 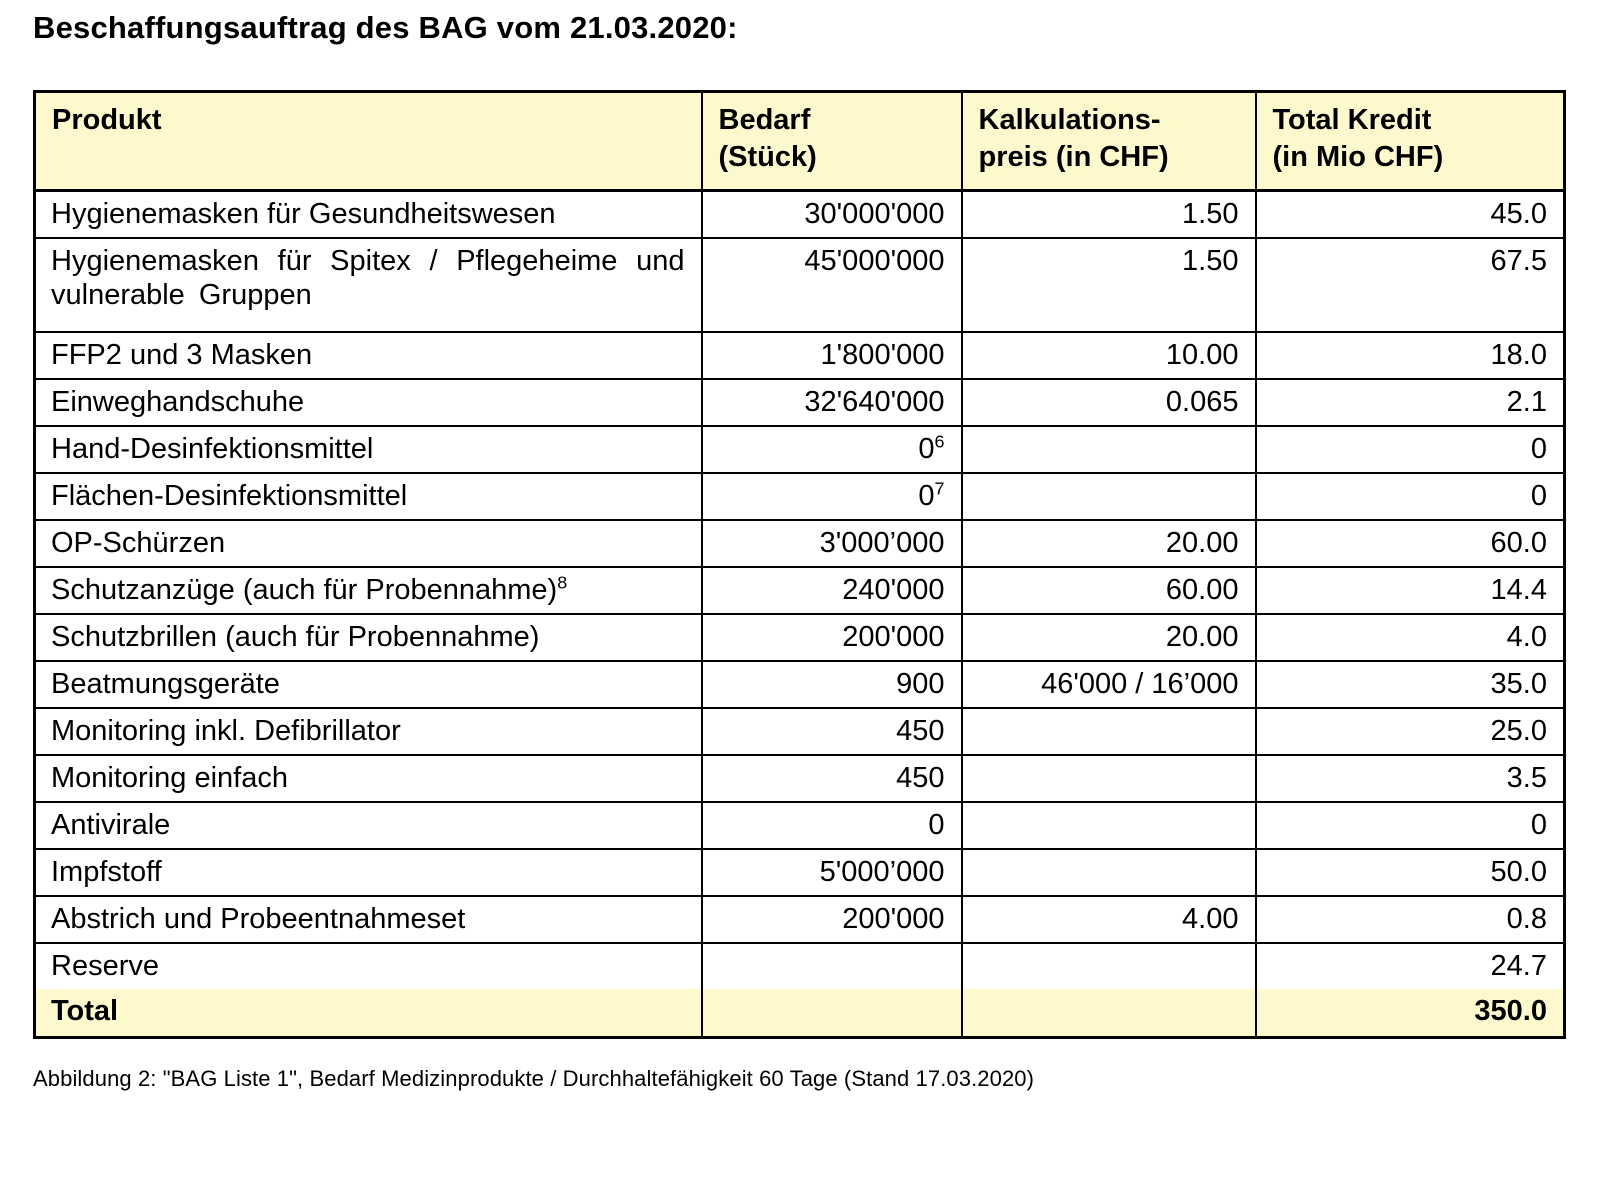 What do you see at coordinates (368, 778) in the screenshot?
I see `produkt-cell: Monitoring einfach` at bounding box center [368, 778].